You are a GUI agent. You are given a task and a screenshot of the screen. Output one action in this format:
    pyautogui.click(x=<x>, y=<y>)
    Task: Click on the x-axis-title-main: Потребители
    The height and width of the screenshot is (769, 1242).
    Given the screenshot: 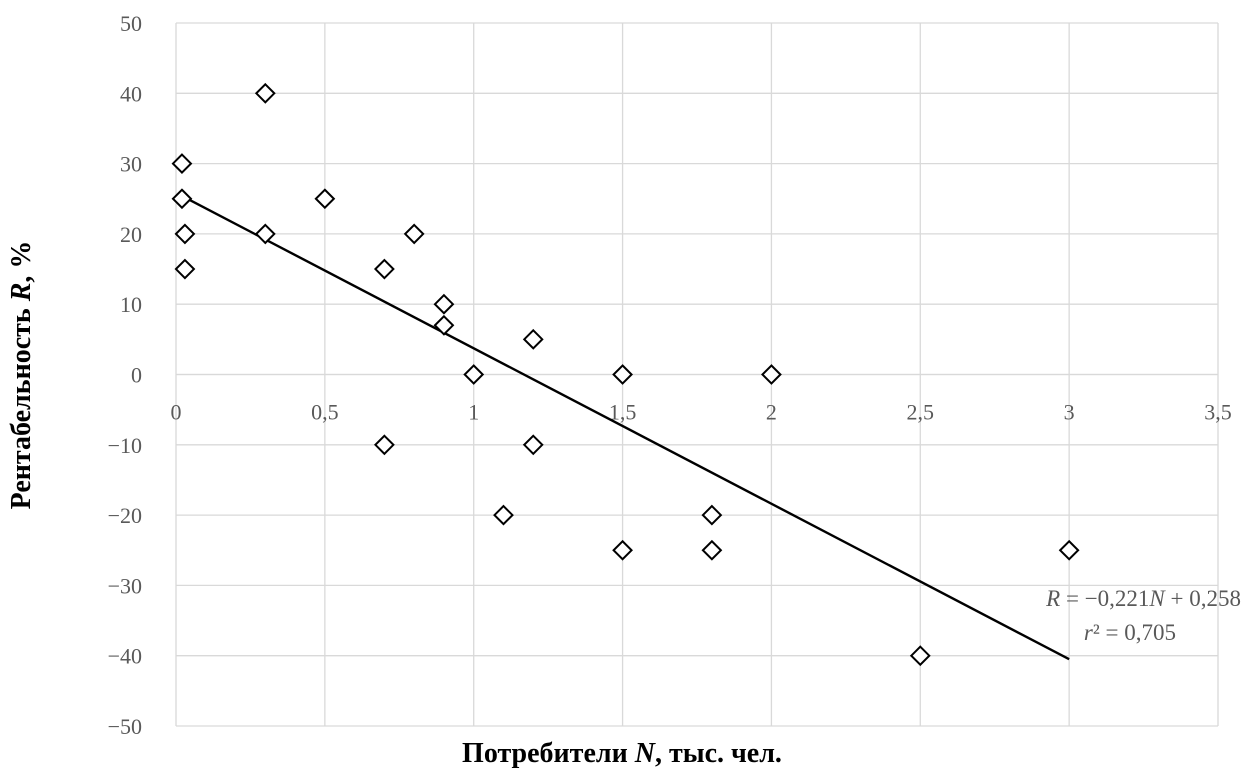 What is the action you would take?
    pyautogui.click(x=548, y=753)
    